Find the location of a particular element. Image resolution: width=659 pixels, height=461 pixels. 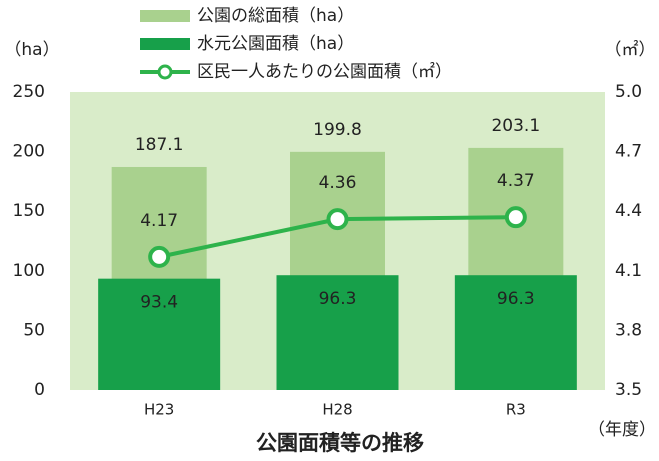

y2-tick-label: 3.5 is located at coordinates (628, 390).